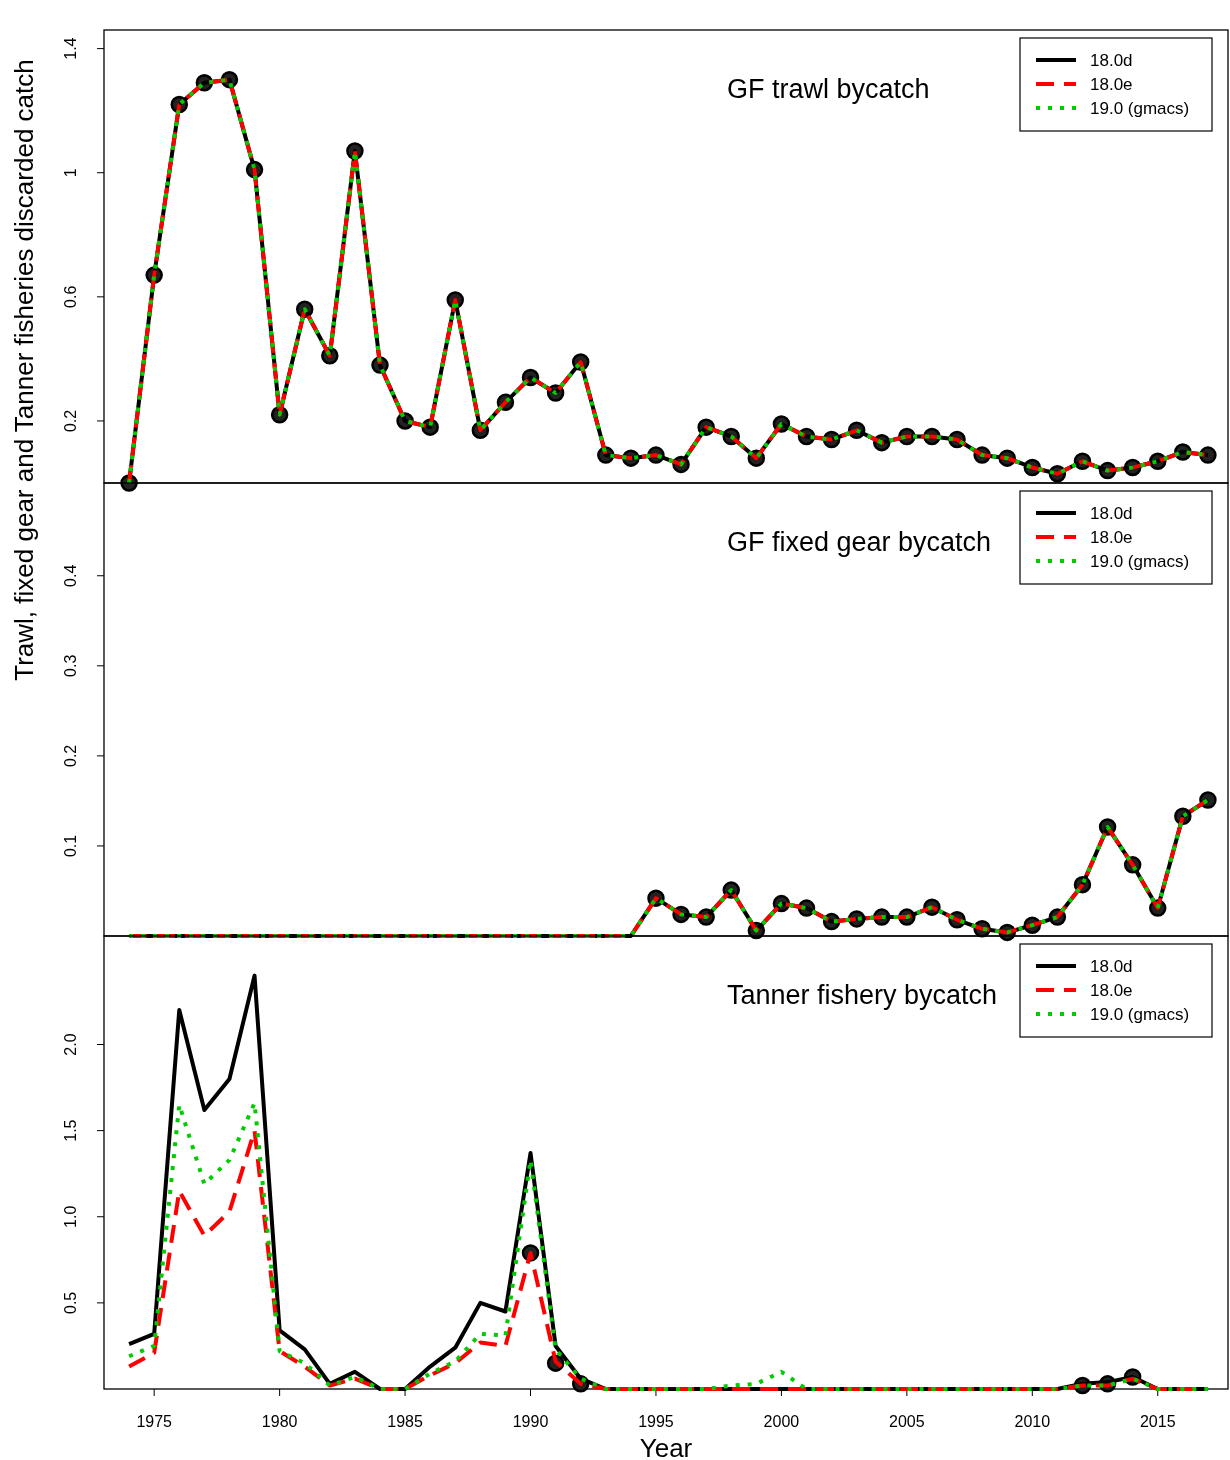  What do you see at coordinates (70, 846) in the screenshot?
I see `y-tick-label: 0.1` at bounding box center [70, 846].